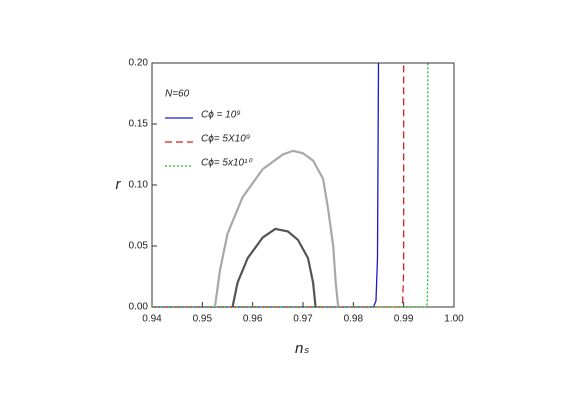  I want to click on x-axis-label: nₛ, so click(302, 348).